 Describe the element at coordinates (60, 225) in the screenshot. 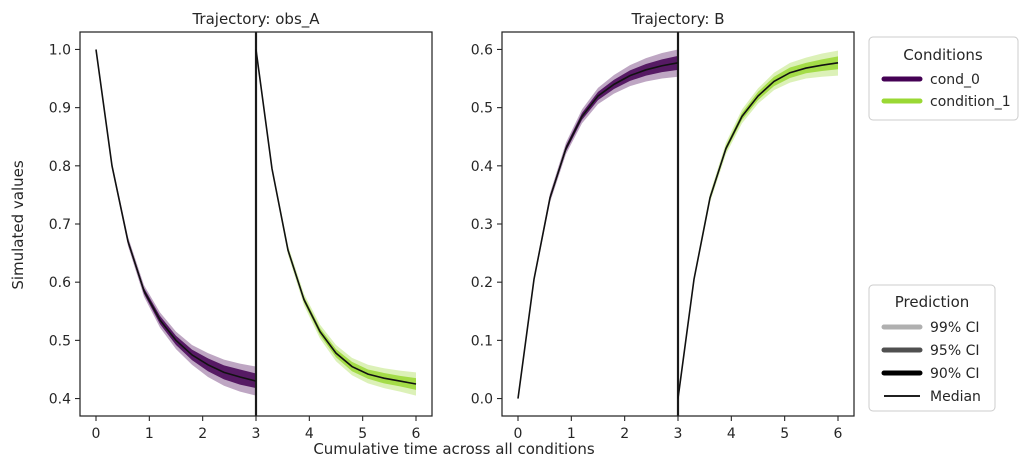

I see `y-tick-label: 0.7` at that location.